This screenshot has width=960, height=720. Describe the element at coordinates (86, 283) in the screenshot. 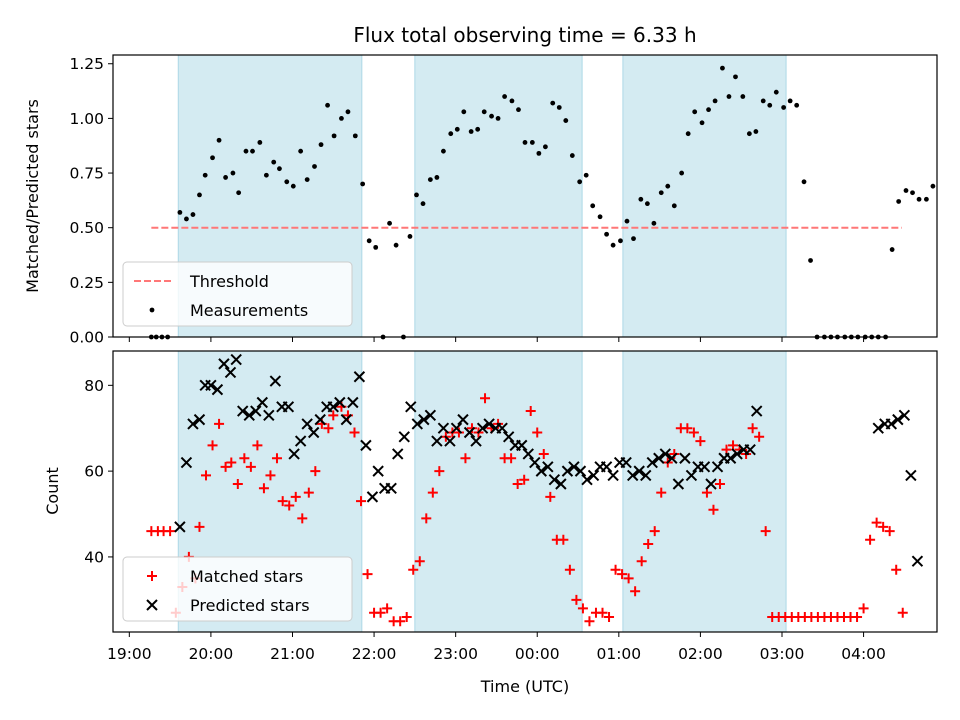

I see `top-y-tick-label: 0.25` at that location.